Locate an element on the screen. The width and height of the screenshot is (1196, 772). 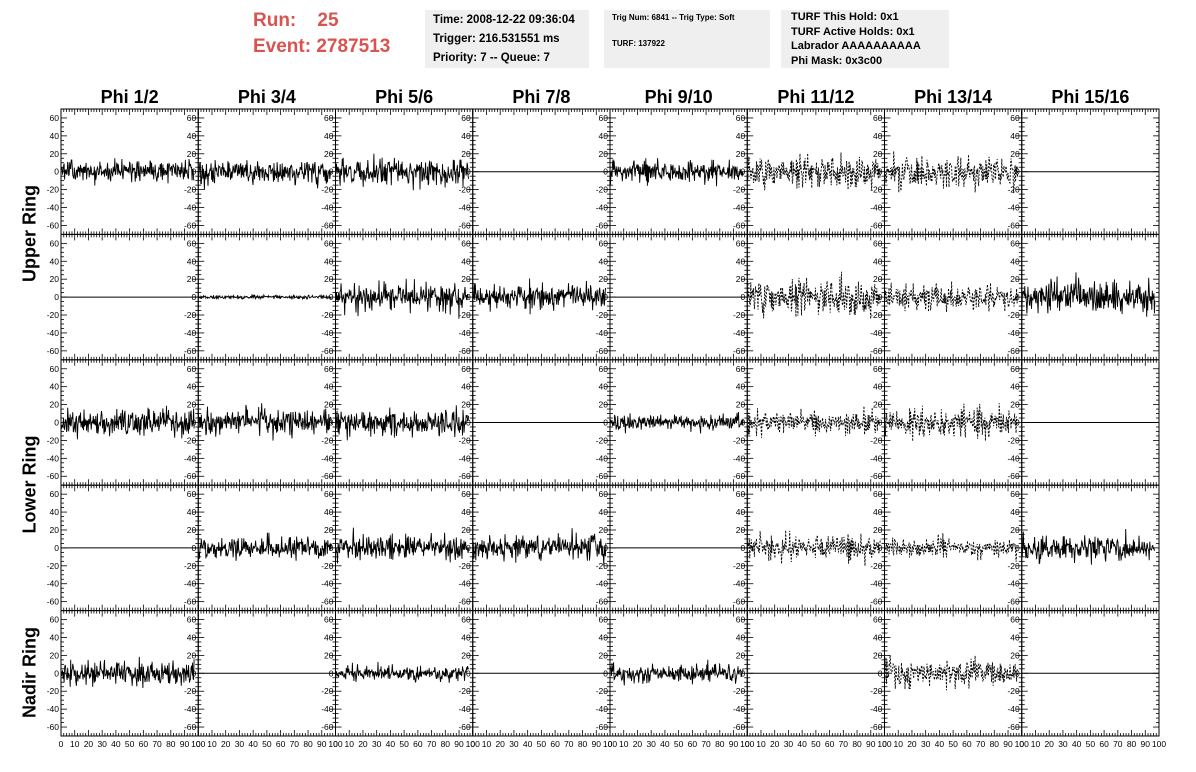
phi-header: Phi 9/10 is located at coordinates (678, 97).